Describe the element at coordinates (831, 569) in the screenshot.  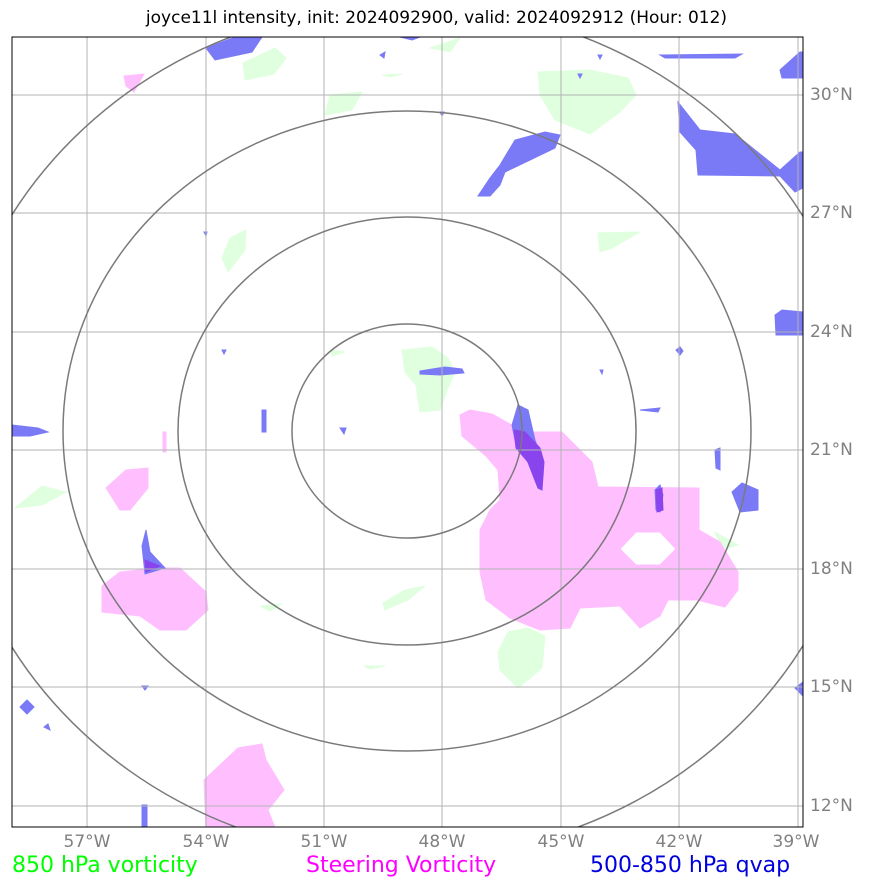
I see `lat-label: 18°N` at that location.